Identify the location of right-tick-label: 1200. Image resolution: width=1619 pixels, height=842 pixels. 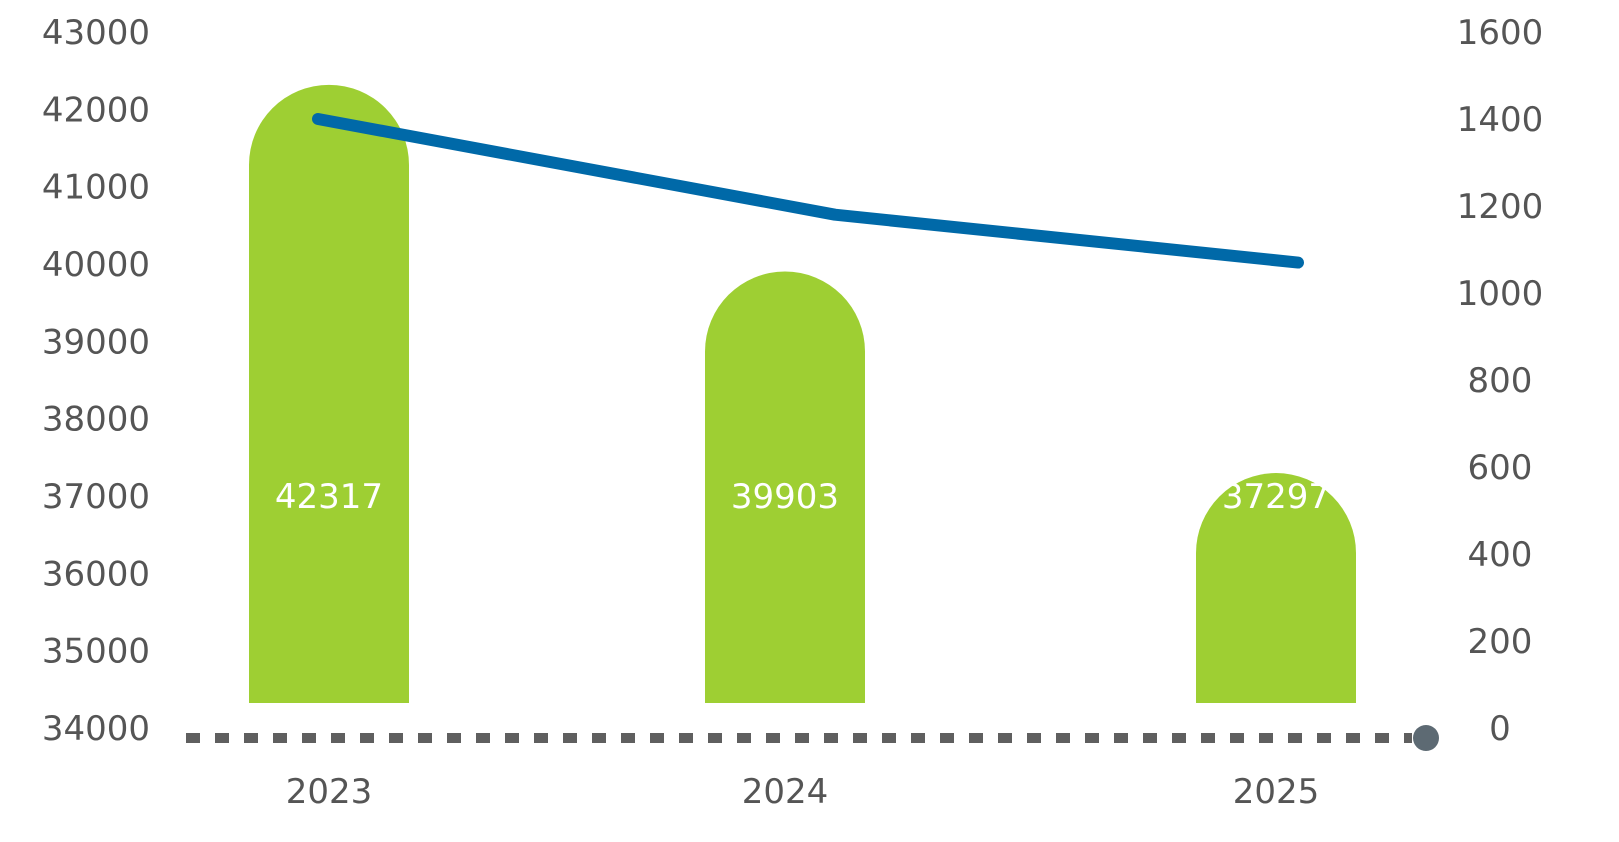
(1500, 207).